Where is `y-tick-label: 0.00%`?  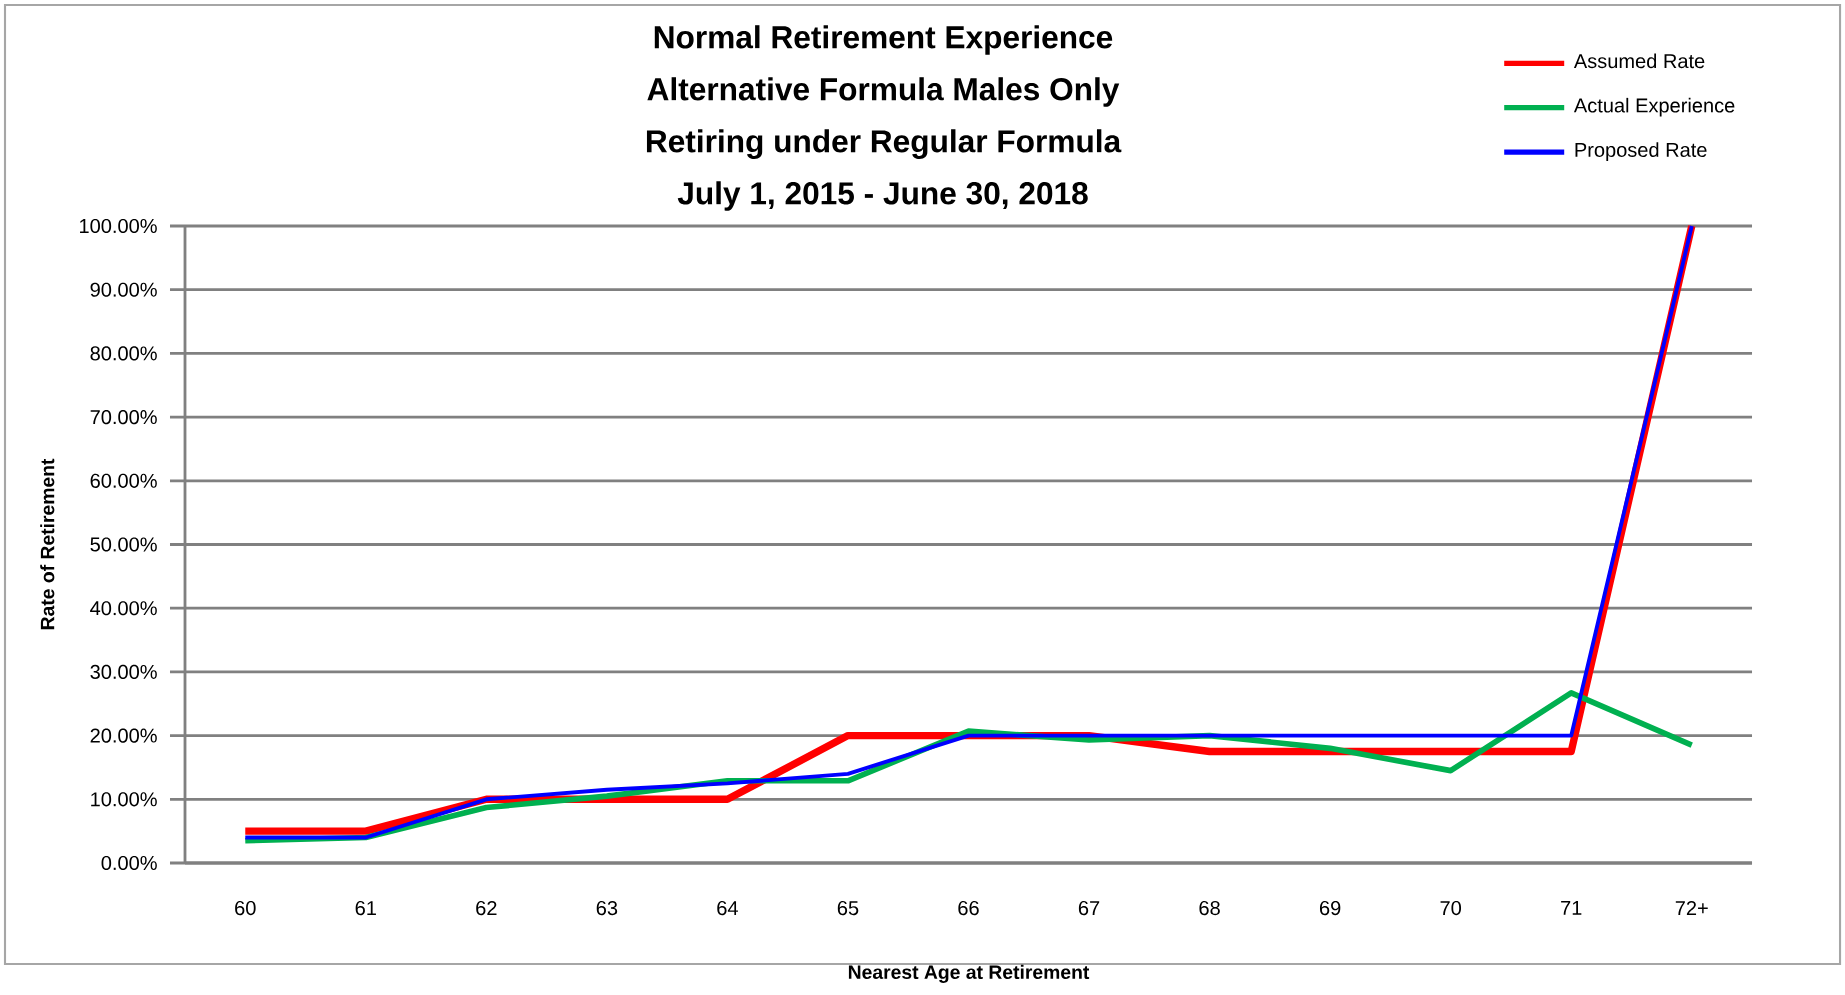 y-tick-label: 0.00% is located at coordinates (129, 863).